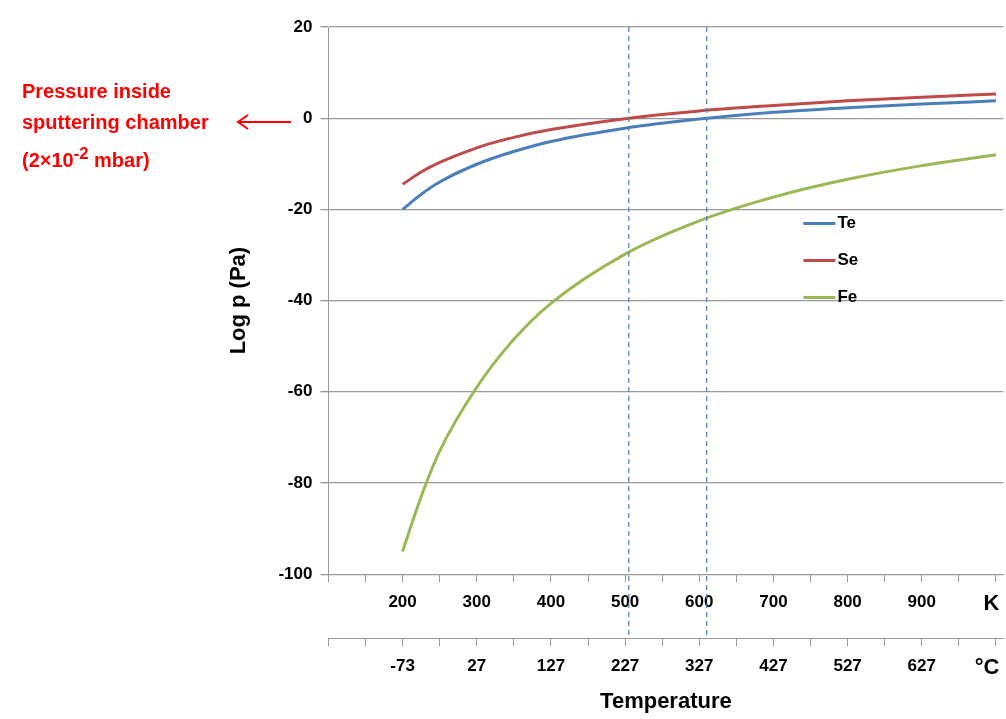 The height and width of the screenshot is (719, 1006). I want to click on y-tick-label: -40, so click(300, 300).